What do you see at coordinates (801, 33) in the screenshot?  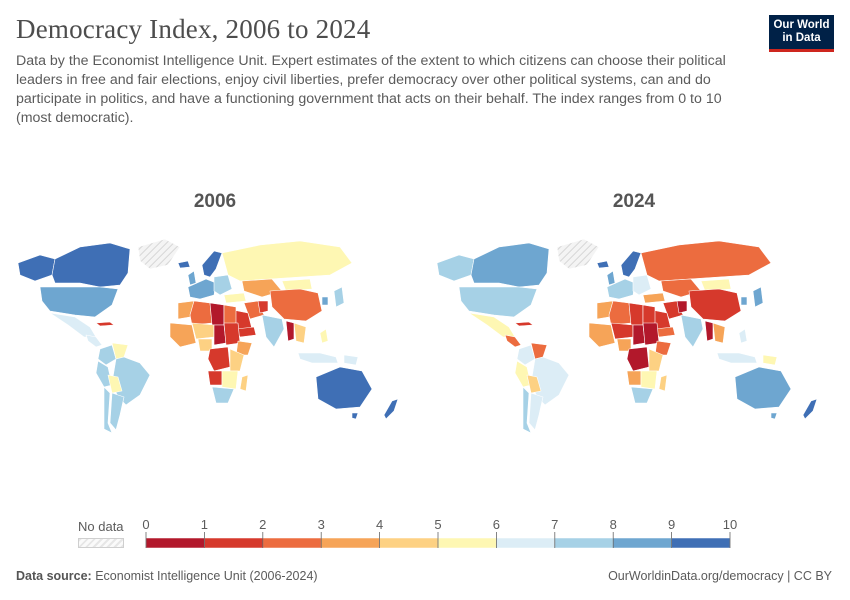 I see `owid-logo: Our World in Data` at bounding box center [801, 33].